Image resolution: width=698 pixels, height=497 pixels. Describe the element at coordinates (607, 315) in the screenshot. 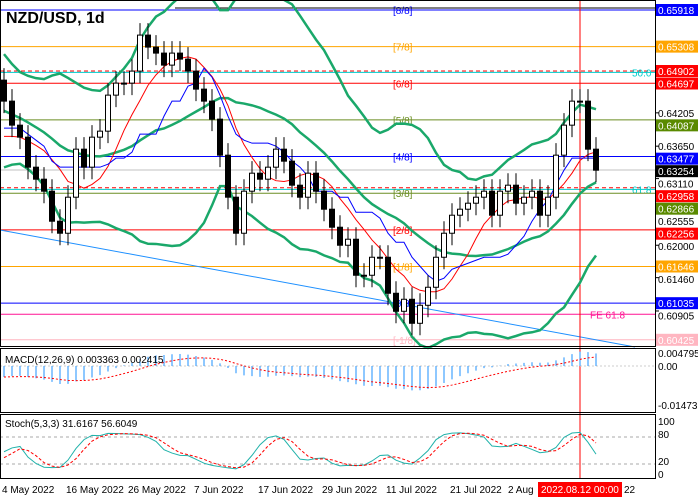

I see `level-label: FE 61.8` at that location.